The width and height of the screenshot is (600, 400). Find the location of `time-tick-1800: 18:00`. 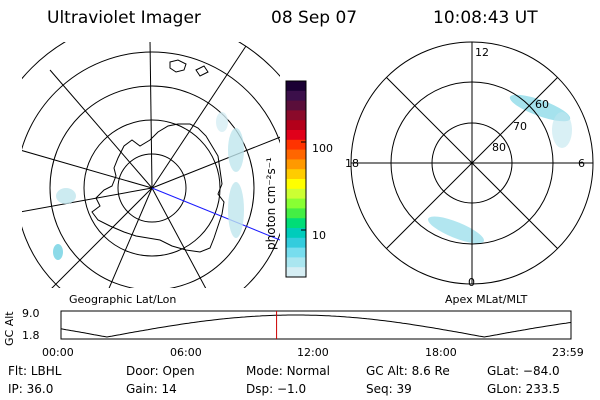

time-tick-1800: 18:00 is located at coordinates (441, 352).